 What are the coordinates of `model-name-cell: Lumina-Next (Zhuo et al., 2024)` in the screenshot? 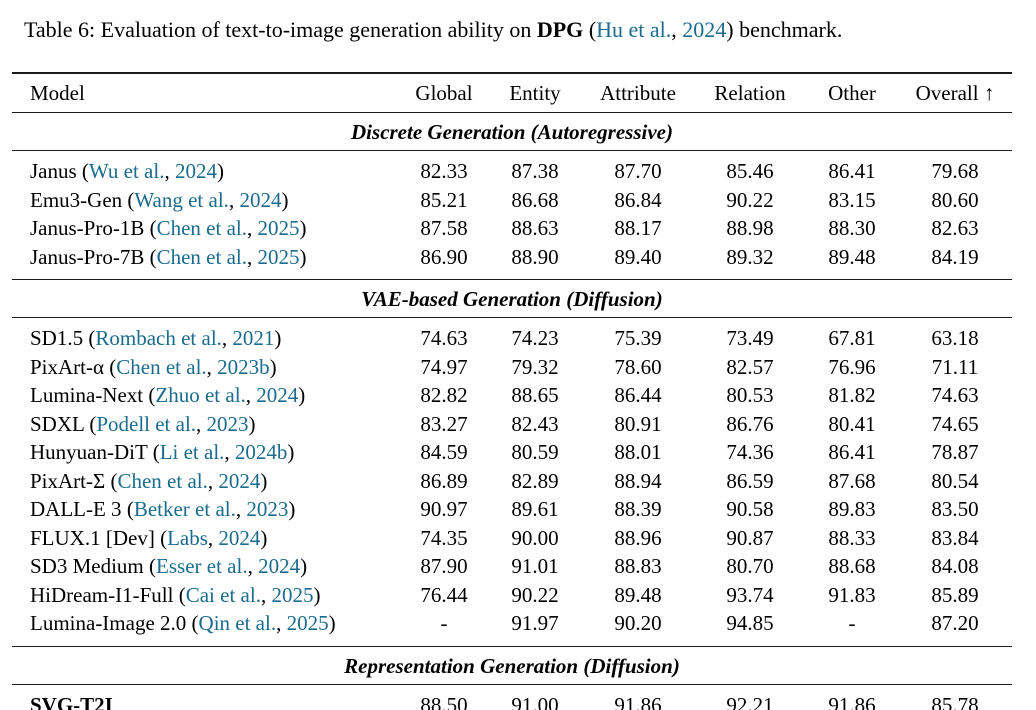 It's located at (168, 395).